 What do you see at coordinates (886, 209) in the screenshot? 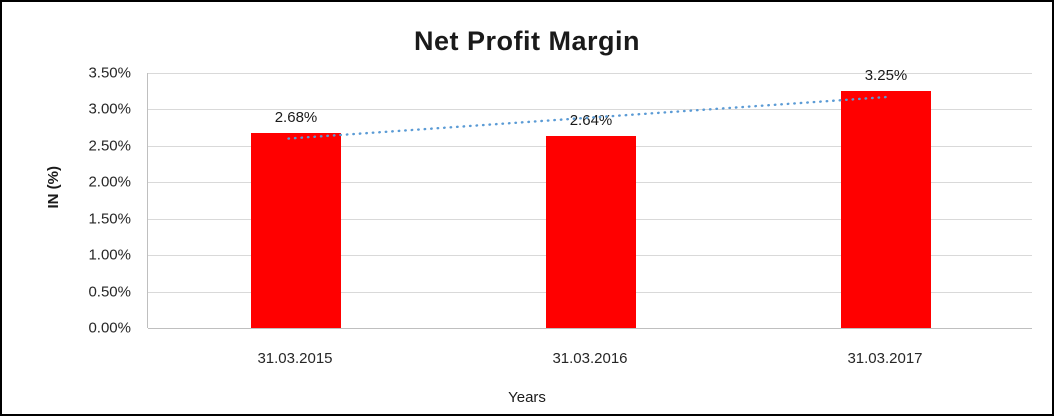
I see `bar-31.03.2017` at bounding box center [886, 209].